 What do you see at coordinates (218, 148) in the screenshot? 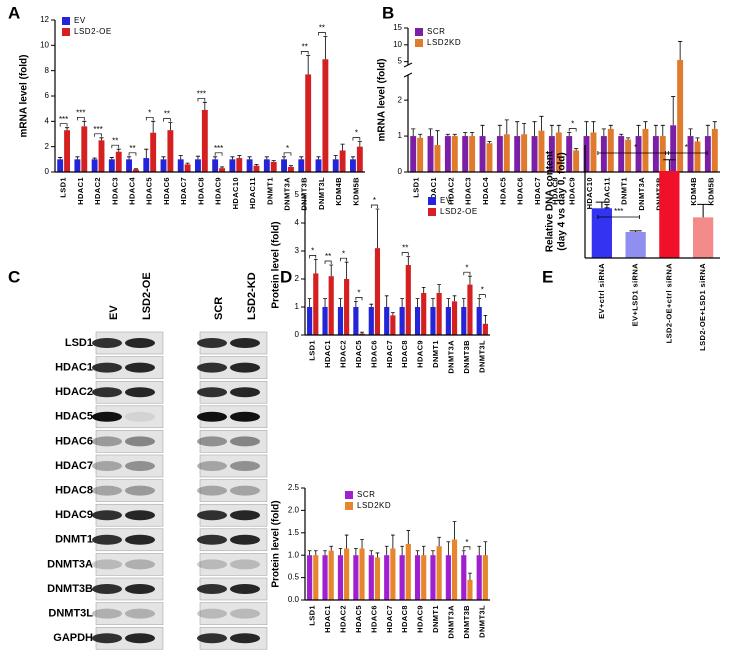
I see `significance-label: ***` at bounding box center [218, 148].